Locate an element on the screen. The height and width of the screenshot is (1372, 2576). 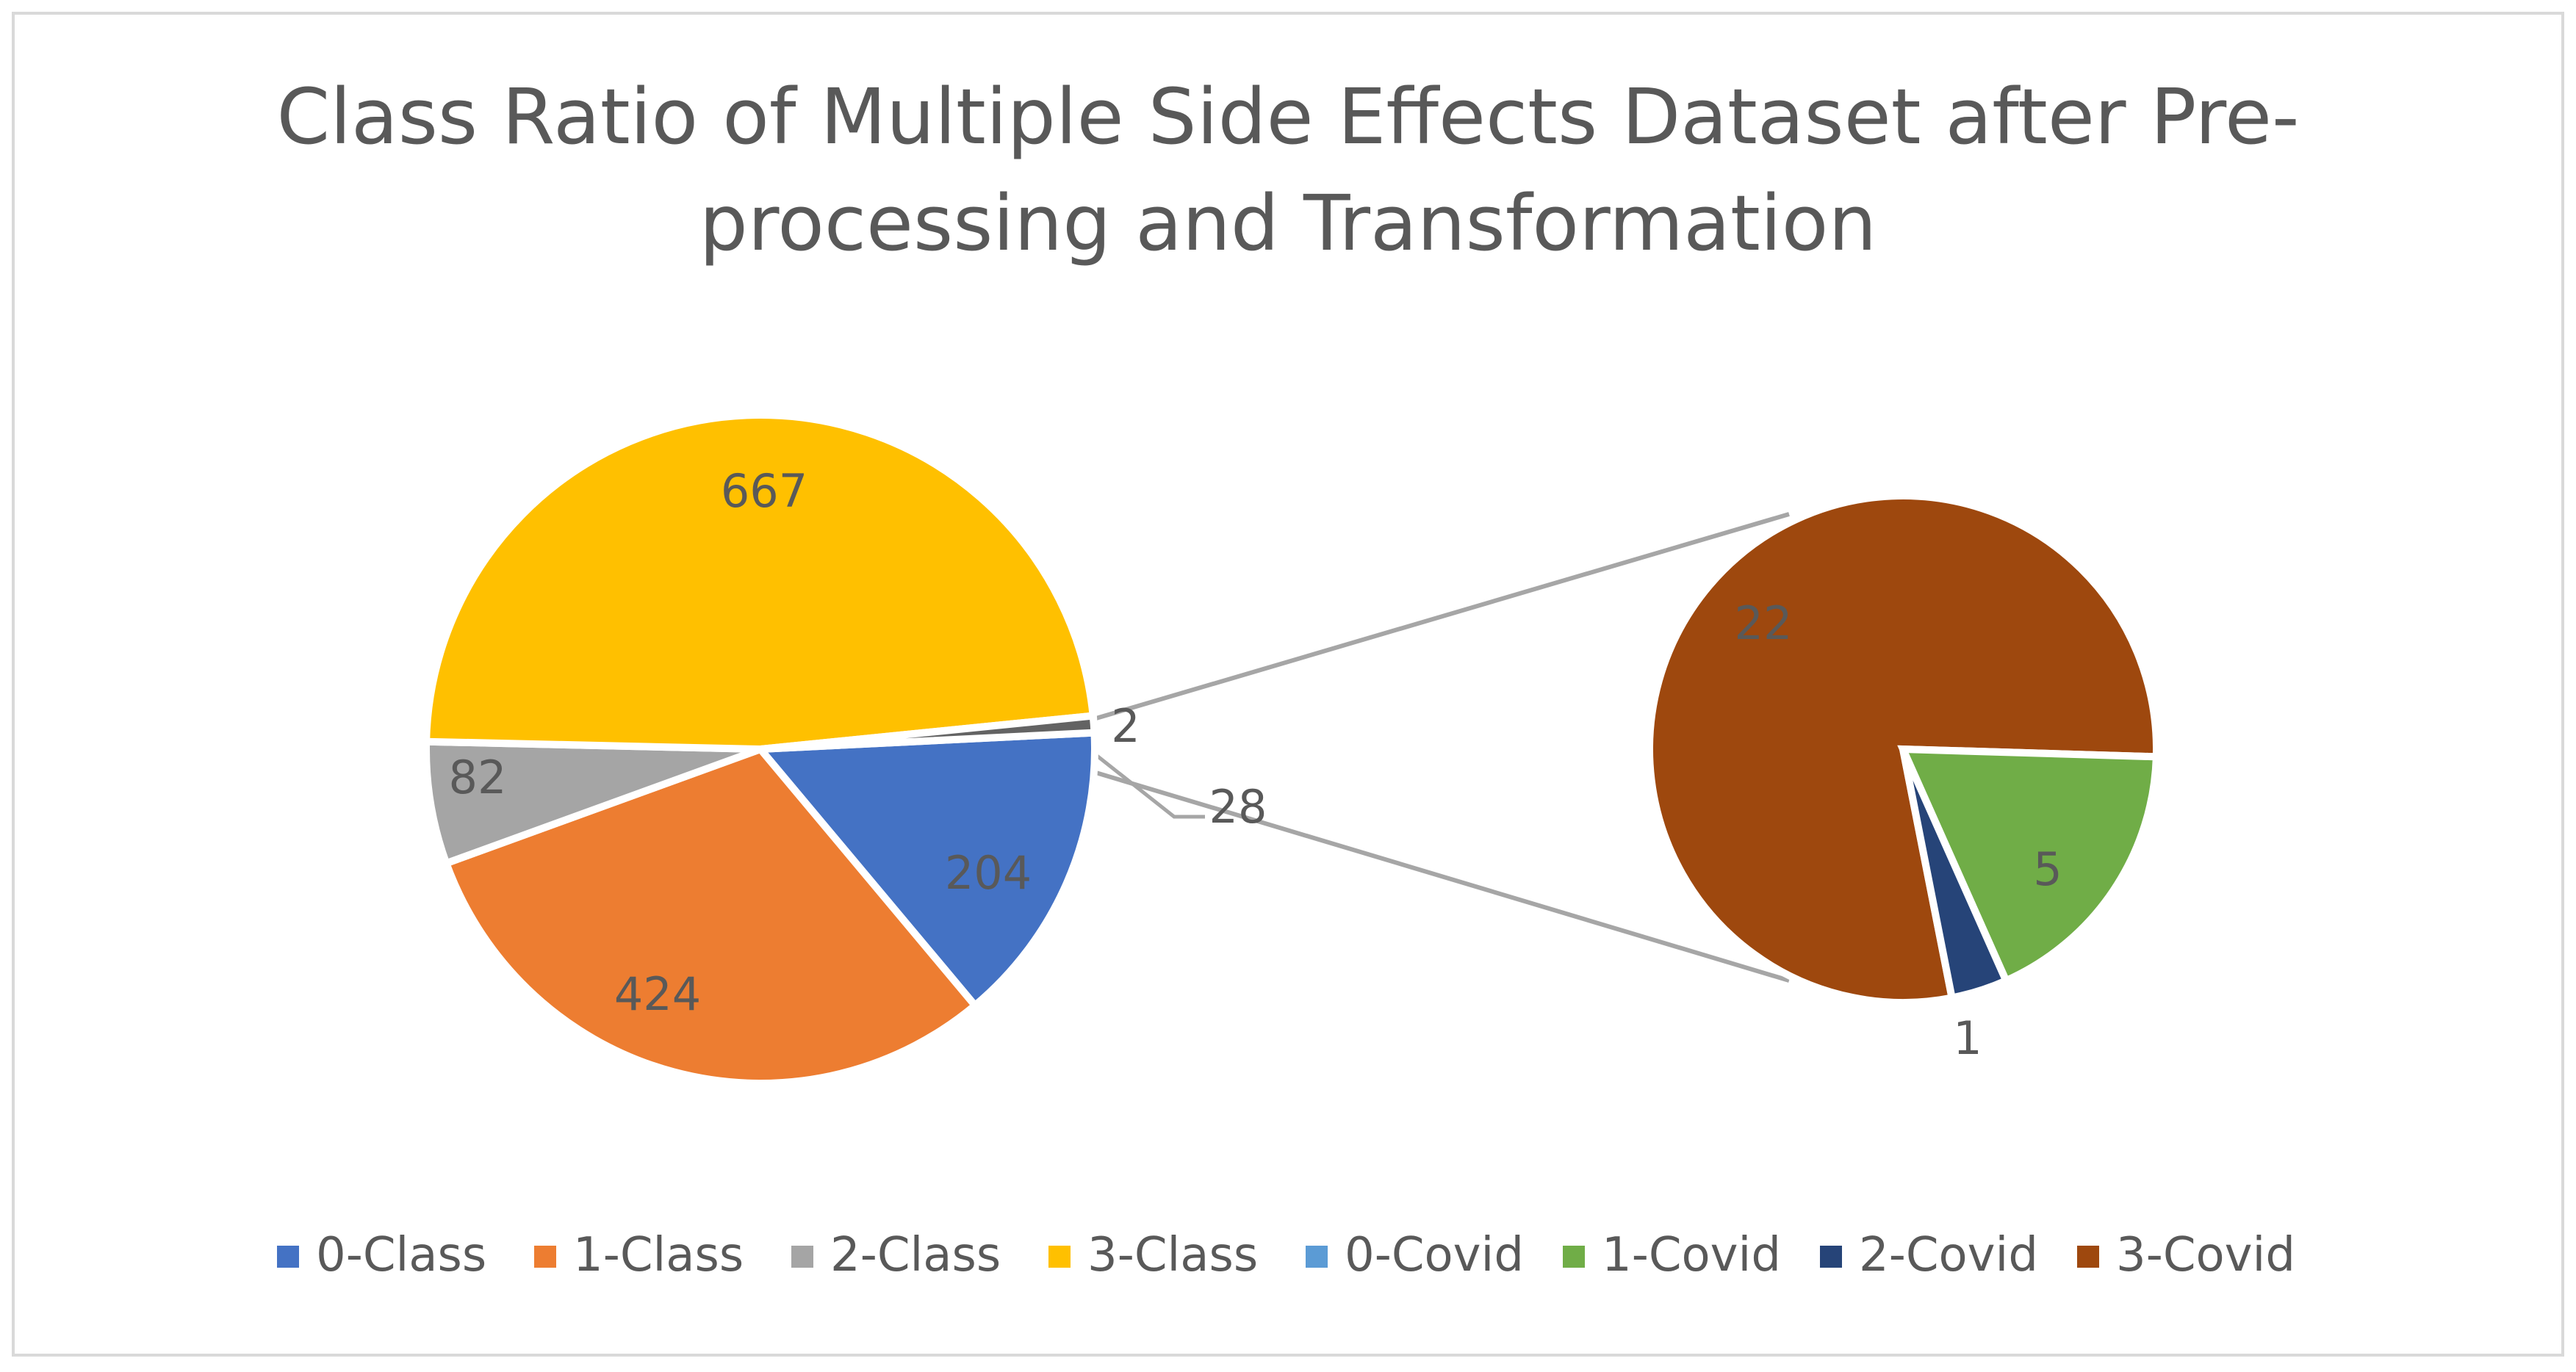
legend-label-0-class: 0-Class is located at coordinates (401, 1255).